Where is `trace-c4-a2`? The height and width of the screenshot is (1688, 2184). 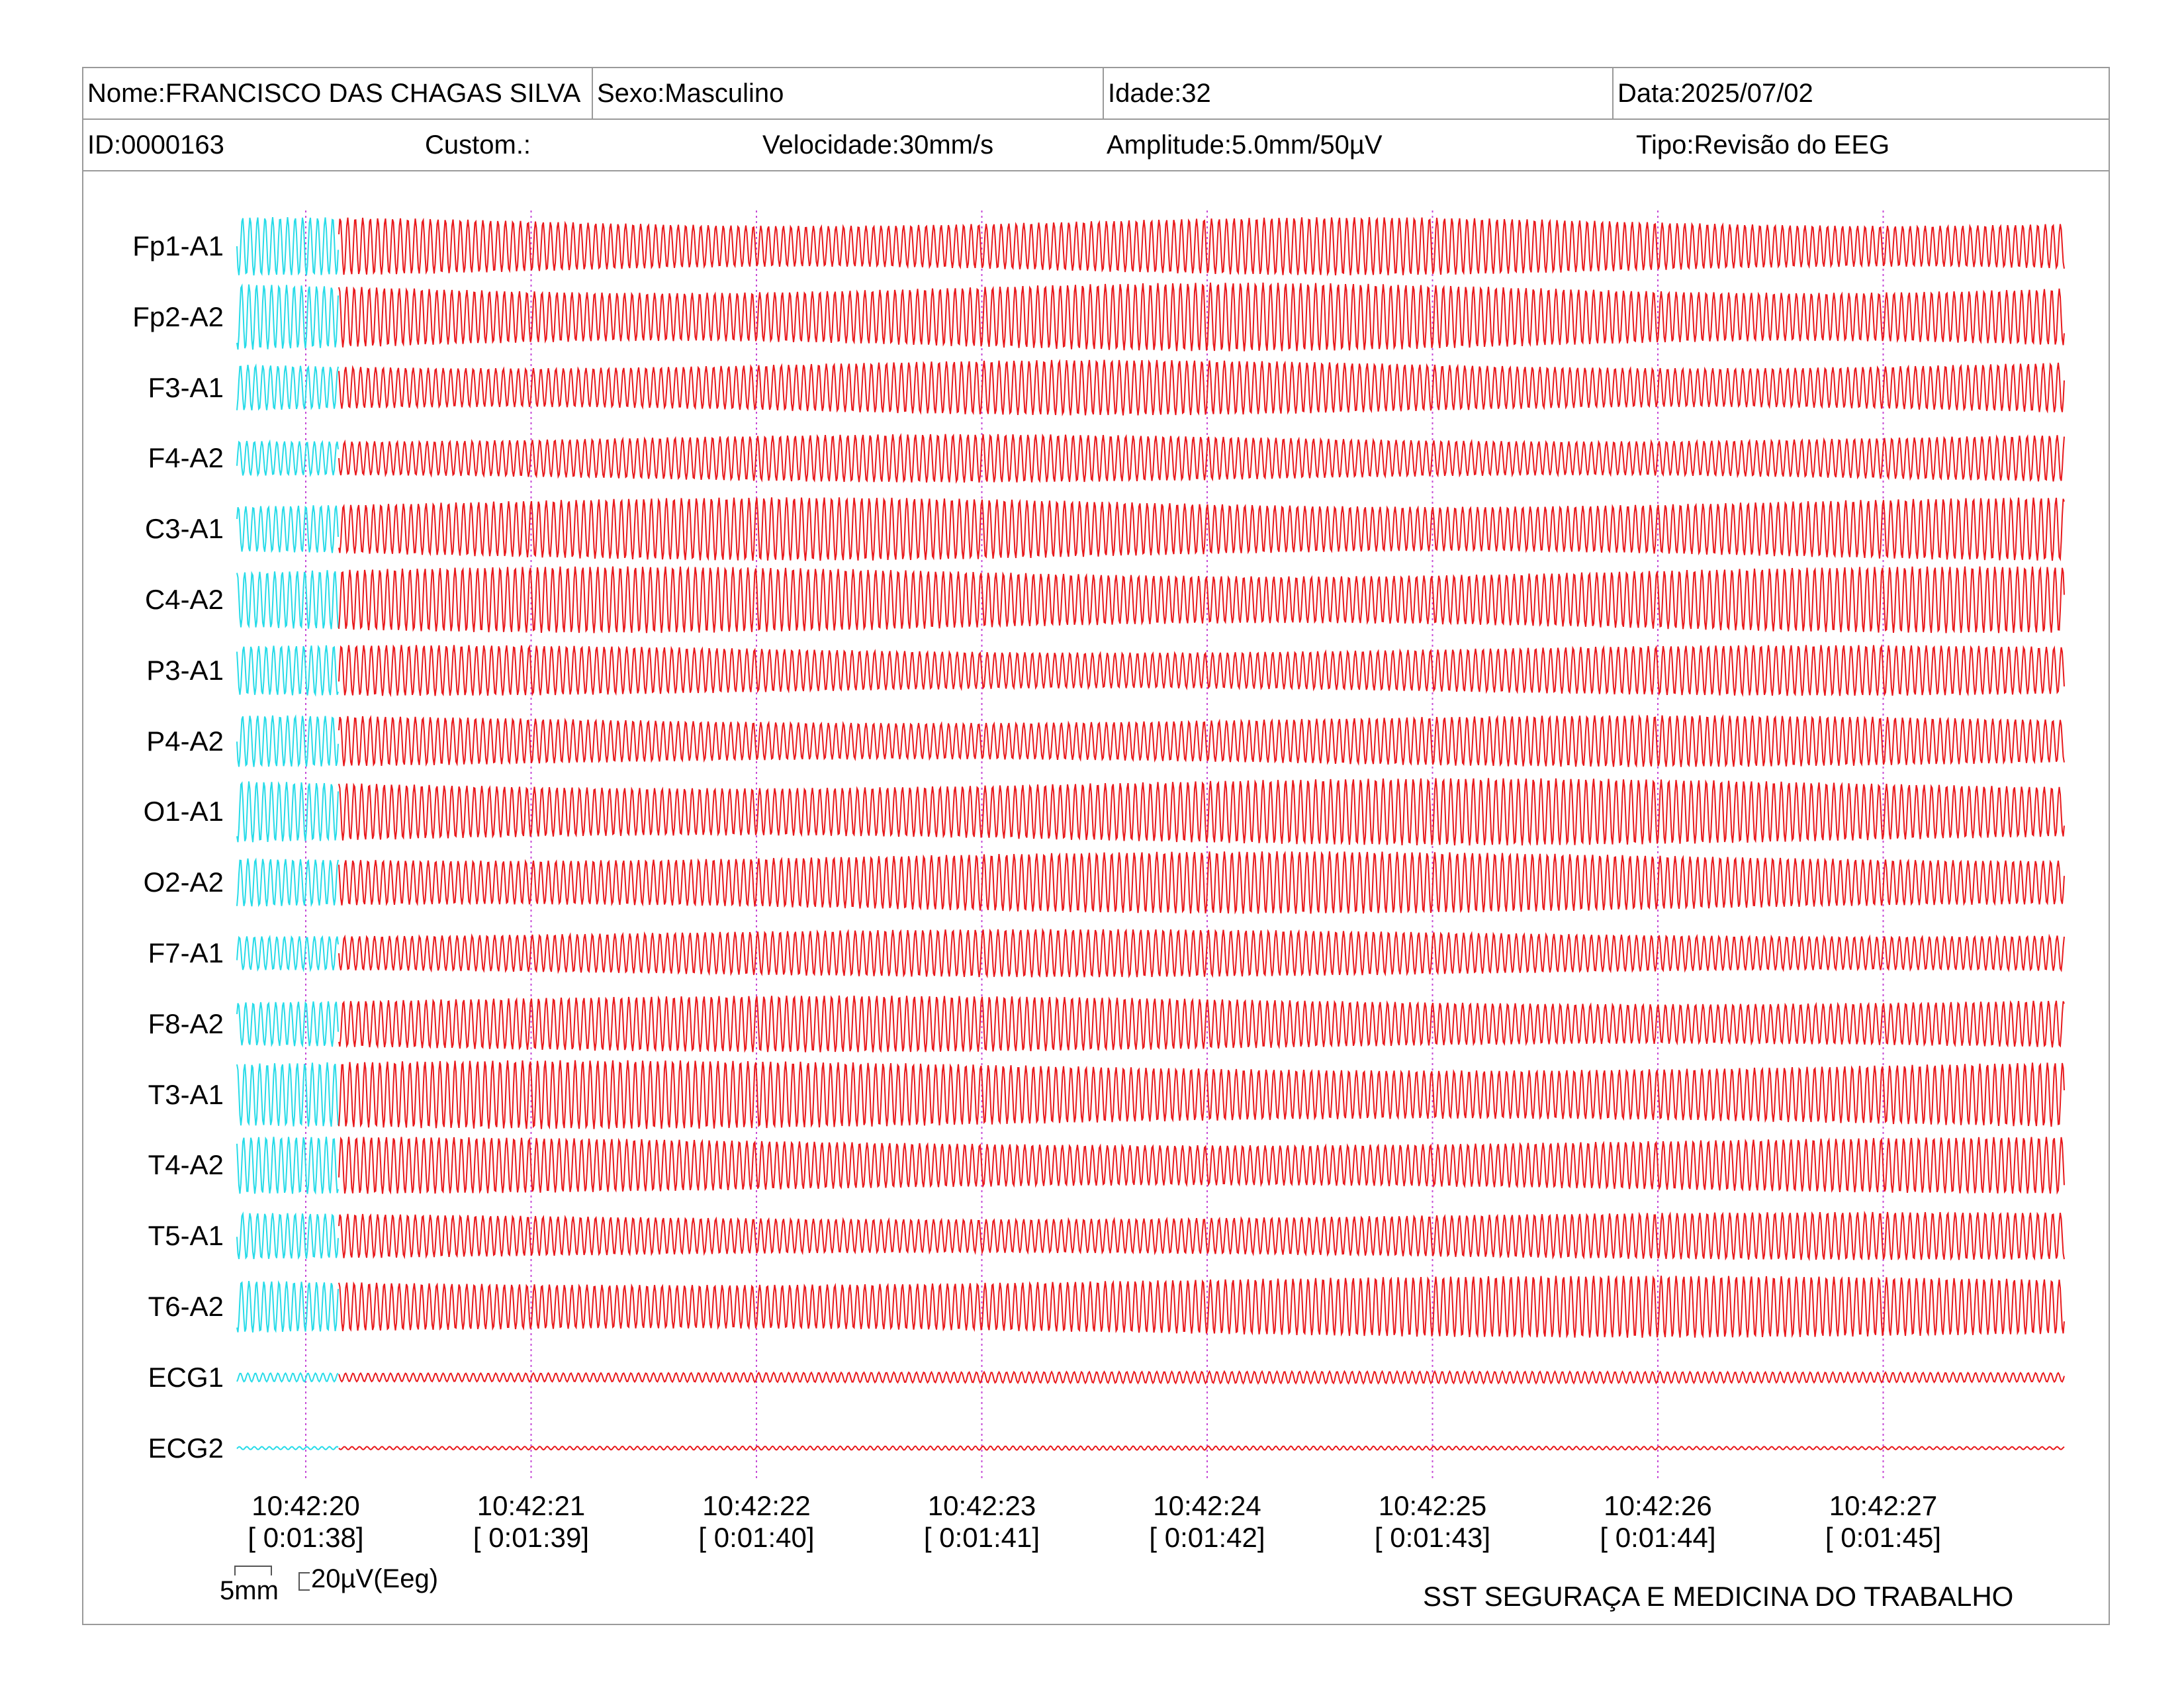 trace-c4-a2 is located at coordinates (1201, 599).